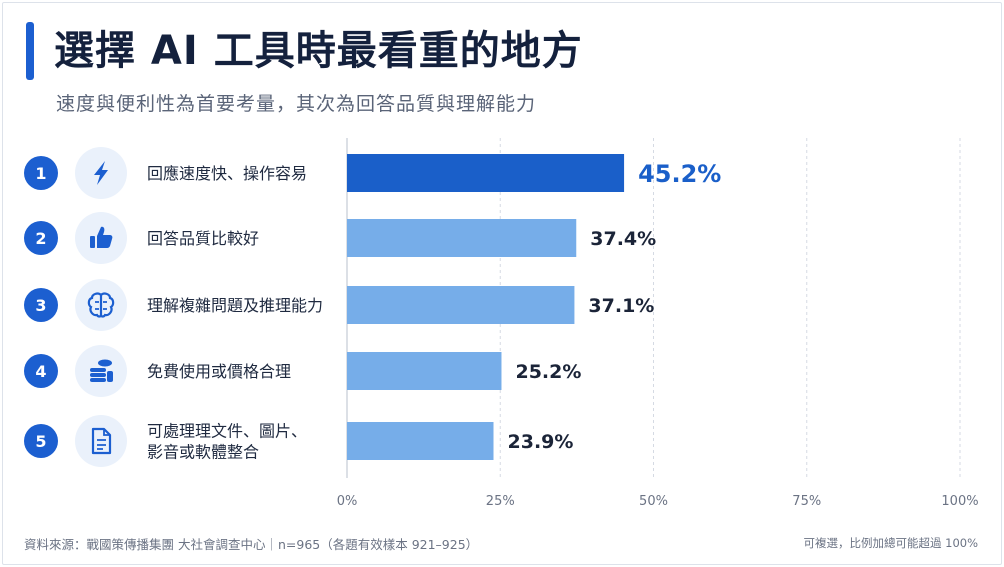 This screenshot has height=567, width=1004. I want to click on rank-number: 3, so click(40, 305).